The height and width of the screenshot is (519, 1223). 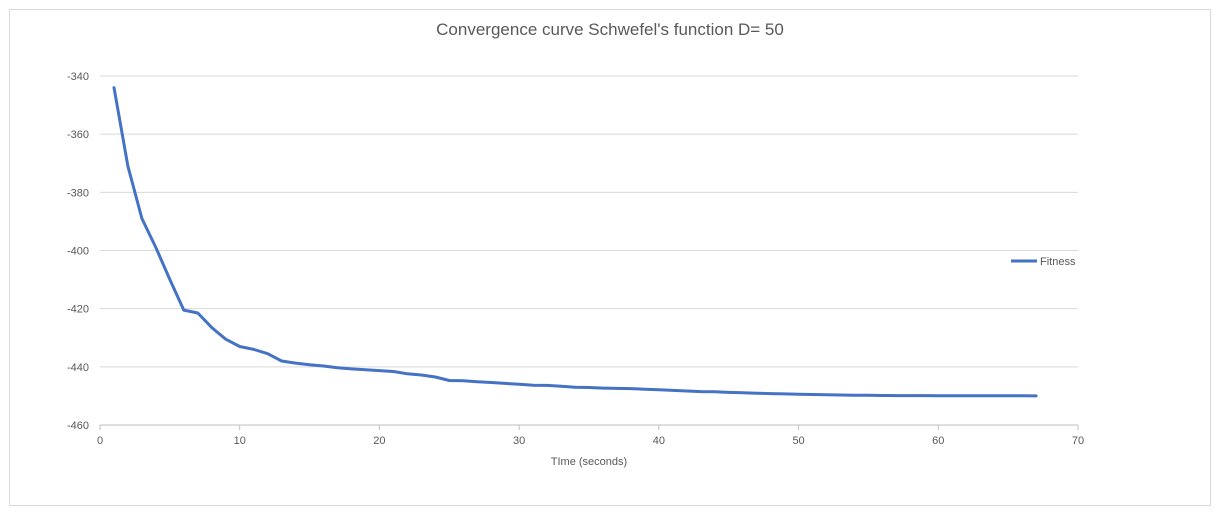 I want to click on x-tick-label: 50, so click(x=798, y=441).